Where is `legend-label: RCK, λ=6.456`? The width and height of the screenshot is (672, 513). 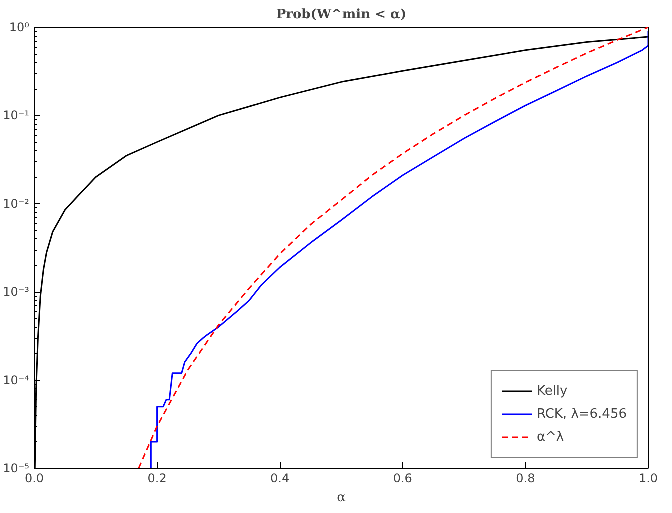 legend-label: RCK, λ=6.456 is located at coordinates (581, 414).